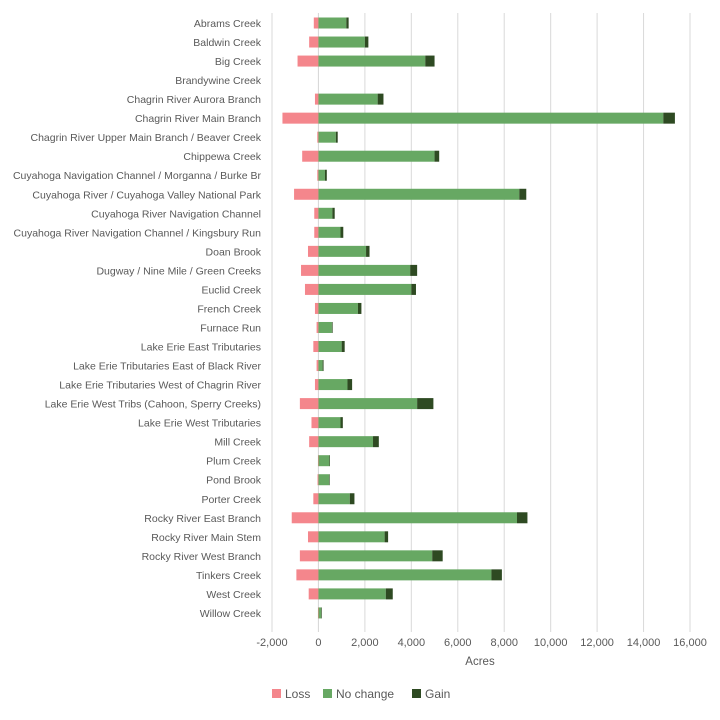 This screenshot has width=720, height=720. Describe the element at coordinates (202, 519) in the screenshot. I see `category-label: Rocky River East Branch` at that location.